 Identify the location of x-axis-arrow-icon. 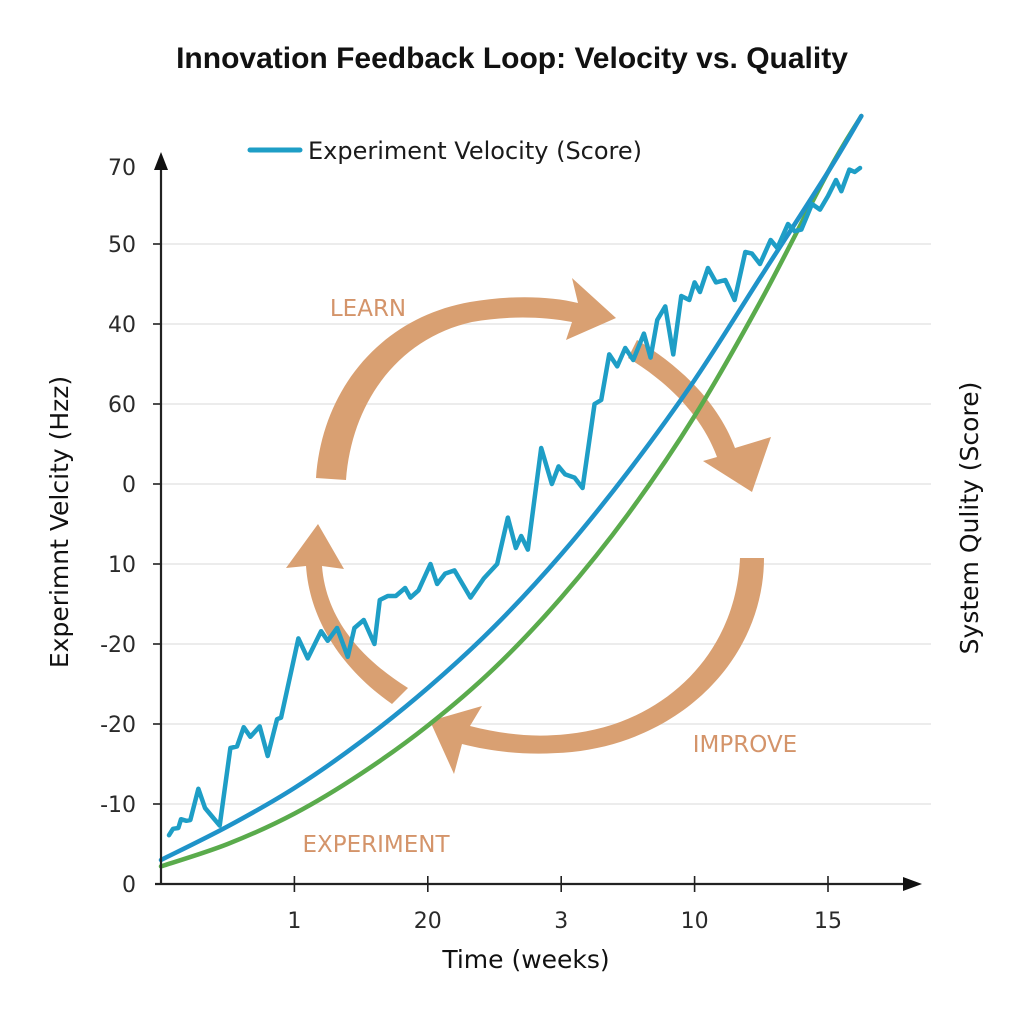
(912, 884).